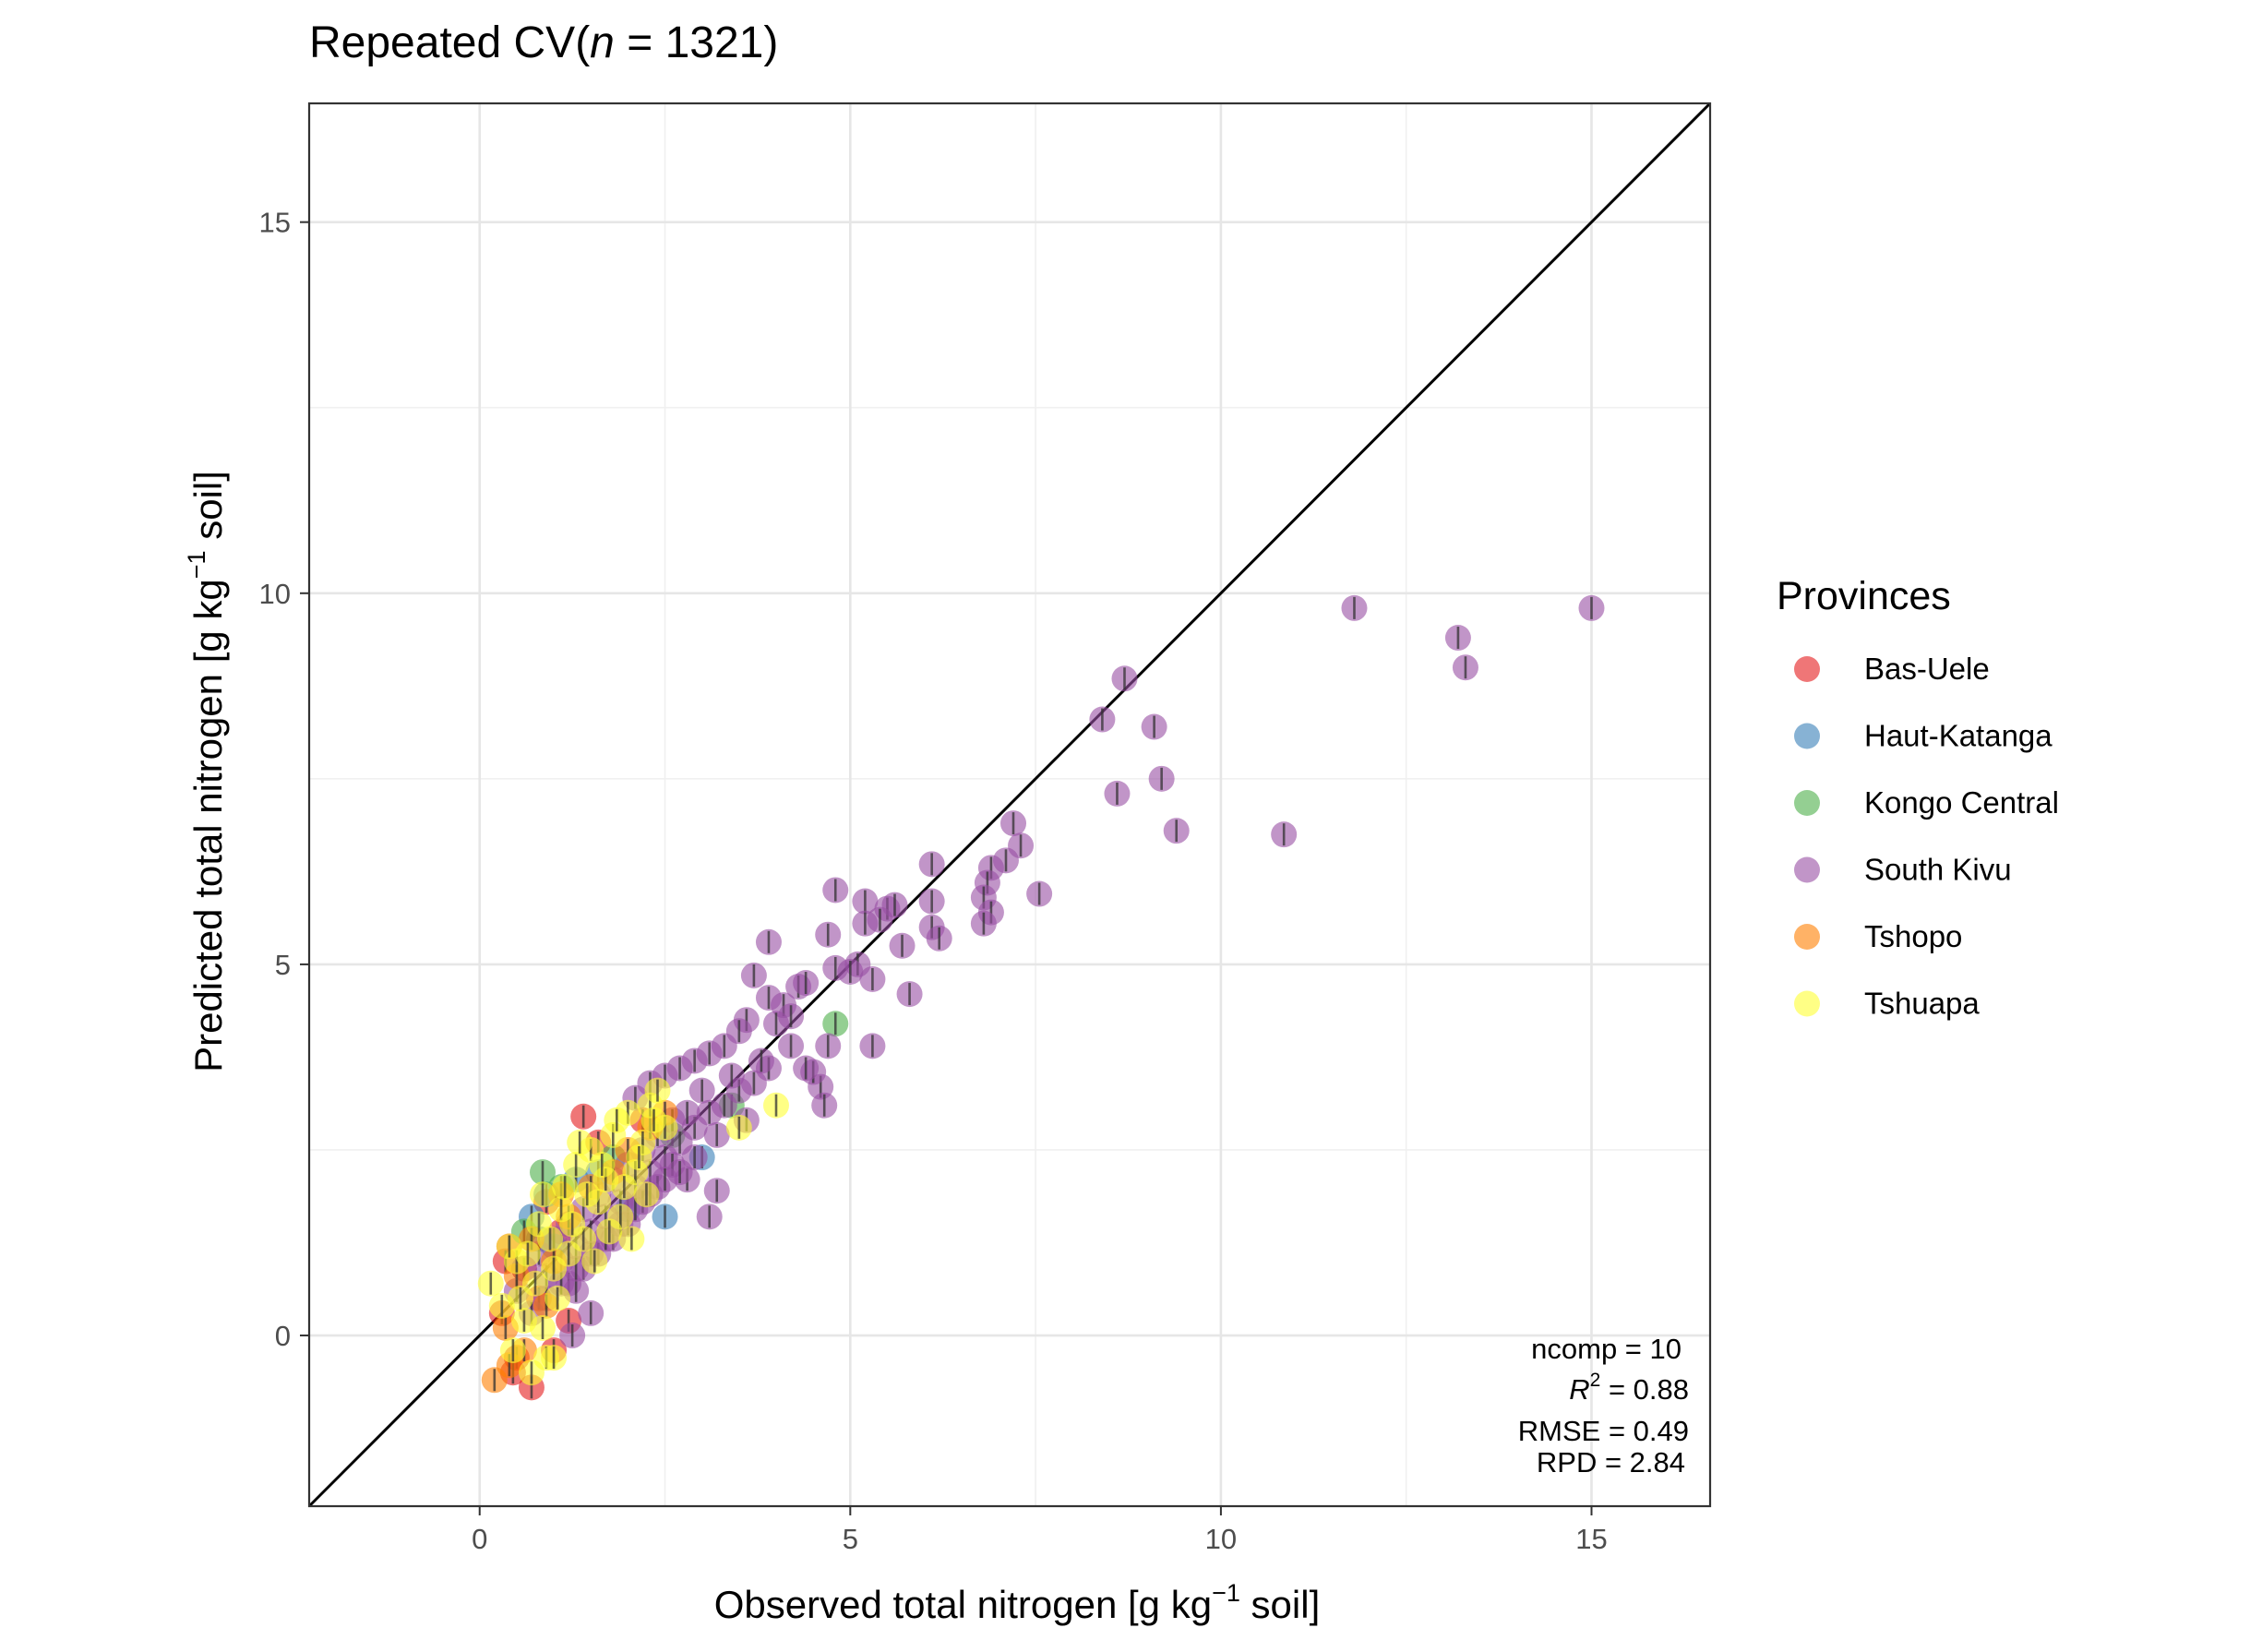 This screenshot has width=2262, height=1652. Describe the element at coordinates (1927, 669) in the screenshot. I see `legend-label: Bas-Uele` at that location.